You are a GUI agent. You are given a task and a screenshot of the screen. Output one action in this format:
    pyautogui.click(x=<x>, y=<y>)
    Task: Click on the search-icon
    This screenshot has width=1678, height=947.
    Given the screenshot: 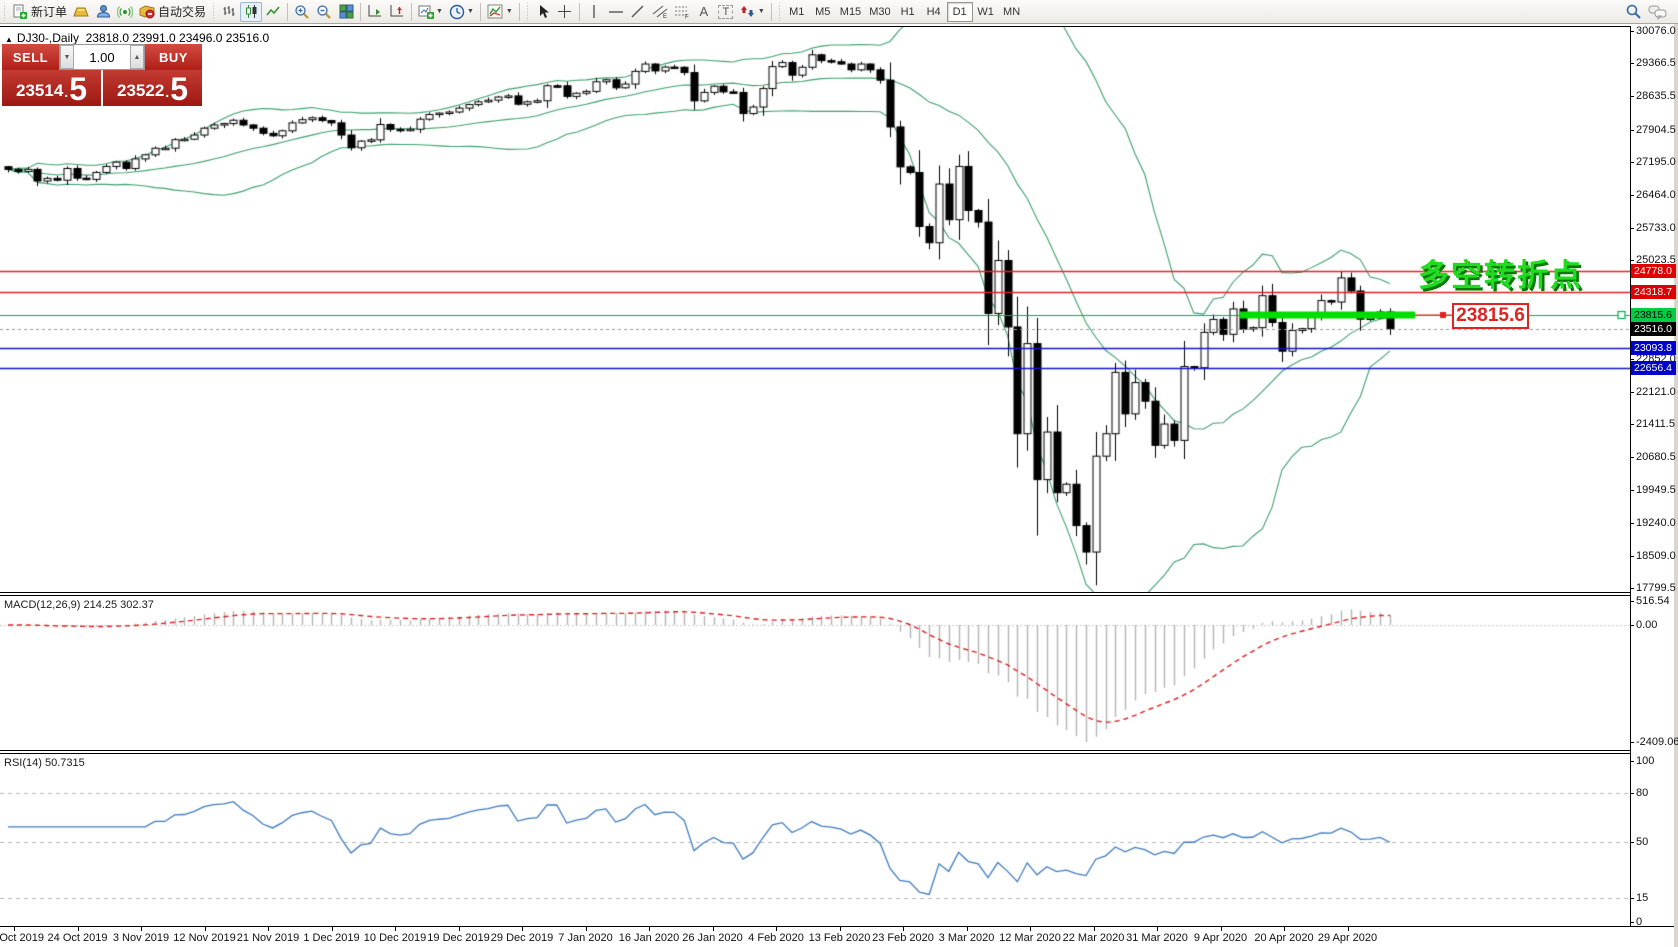 What is the action you would take?
    pyautogui.click(x=1633, y=11)
    